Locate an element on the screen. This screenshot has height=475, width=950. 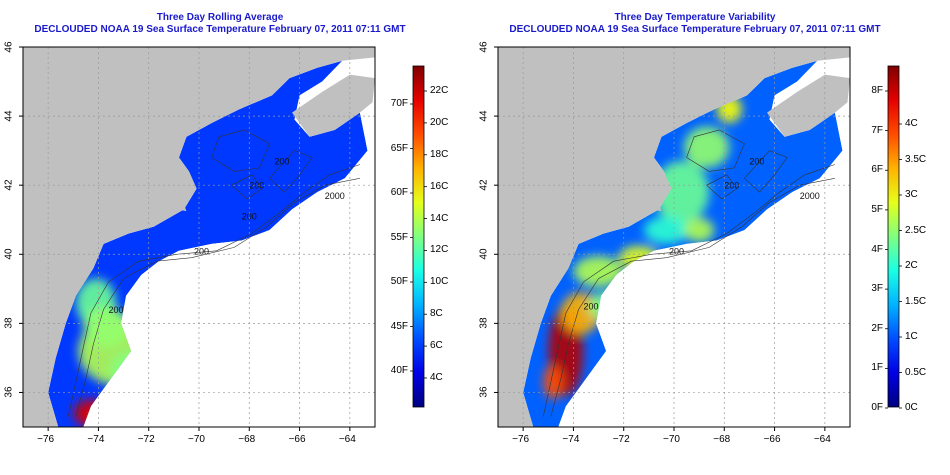
right-x-tick-label: −74 is located at coordinates (571, 439).